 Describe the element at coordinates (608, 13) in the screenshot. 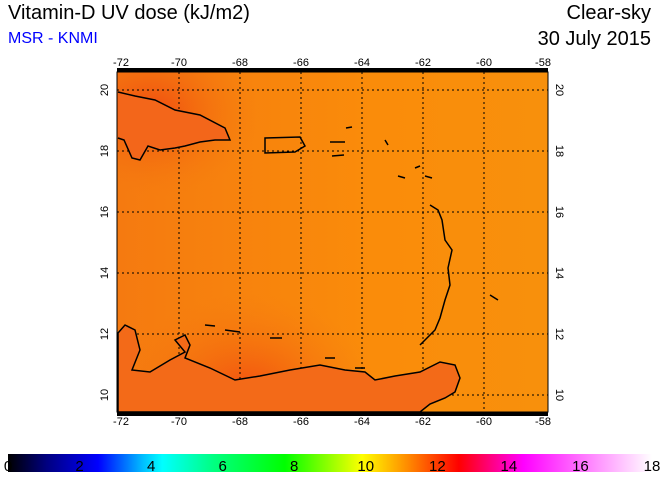

I see `sky-condition: Clear-sky` at that location.